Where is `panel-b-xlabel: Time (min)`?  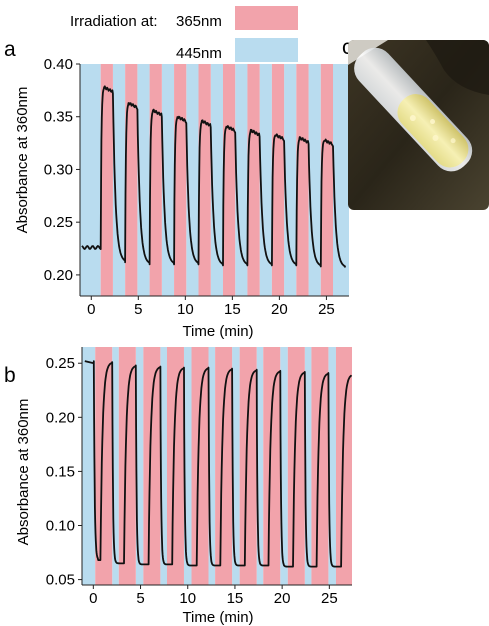 panel-b-xlabel: Time (min) is located at coordinates (217, 617).